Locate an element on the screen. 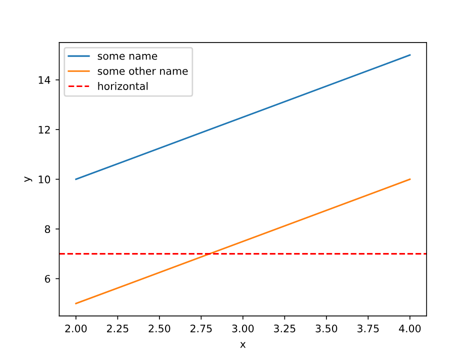  y-tick-label: 14 is located at coordinates (44, 80).